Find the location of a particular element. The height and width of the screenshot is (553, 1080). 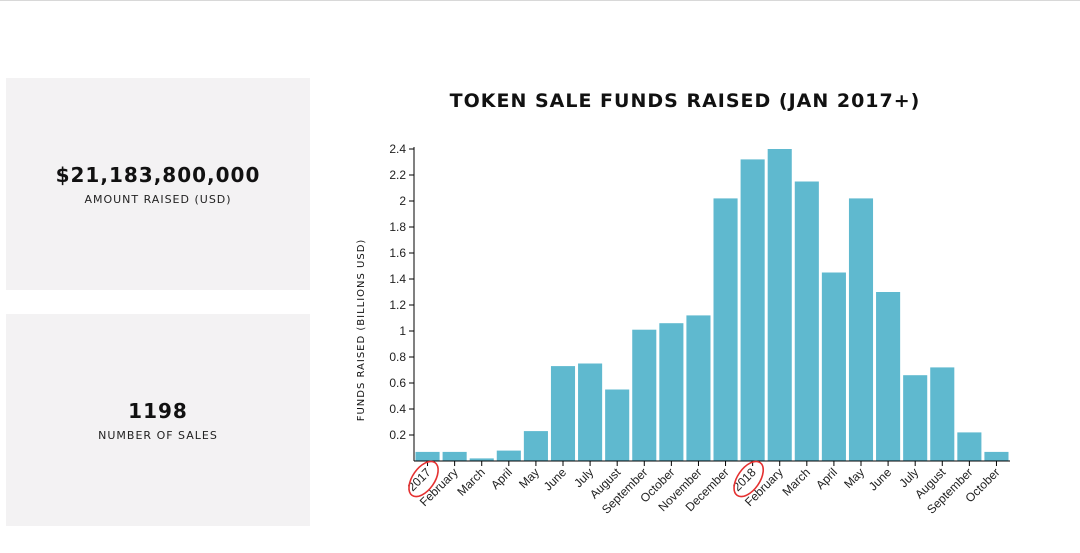

amount-raised-value: $21,183,800,000 is located at coordinates (158, 174).